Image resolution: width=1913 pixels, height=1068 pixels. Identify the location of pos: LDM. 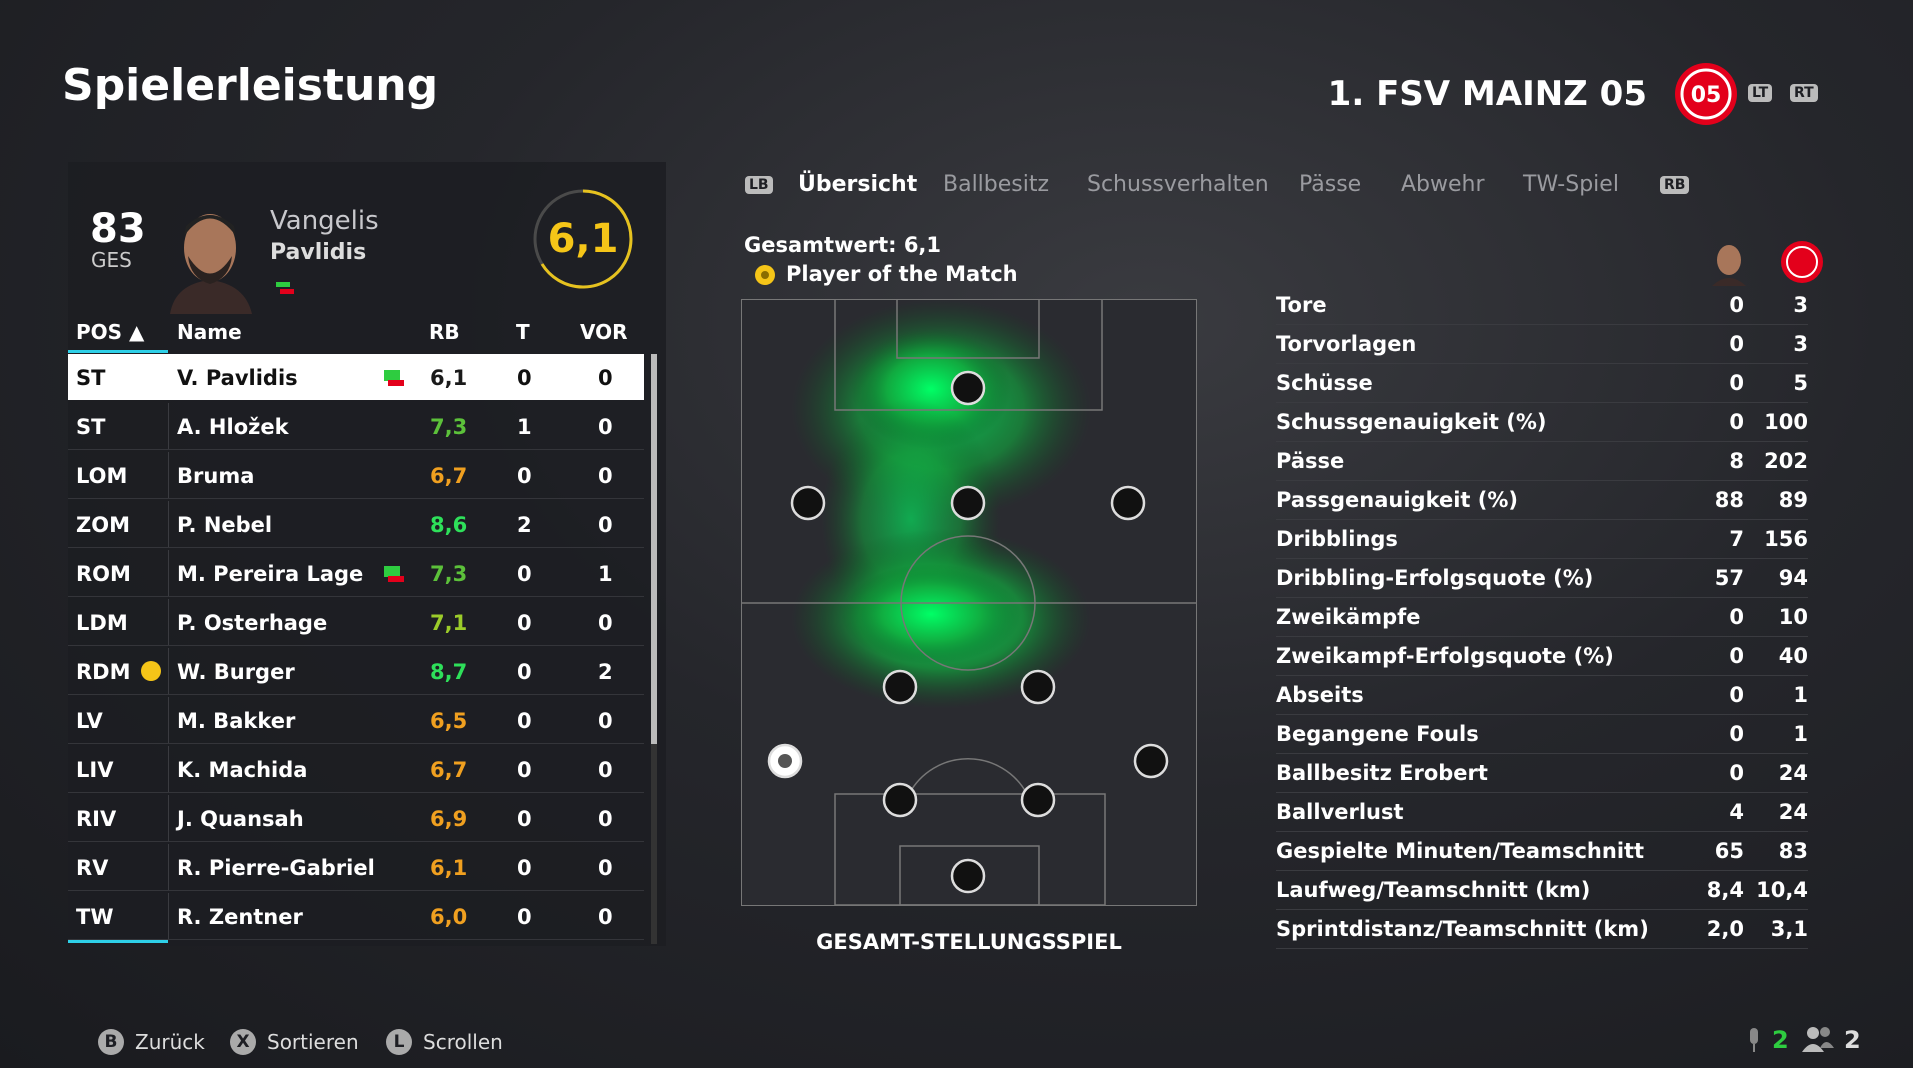
(102, 623).